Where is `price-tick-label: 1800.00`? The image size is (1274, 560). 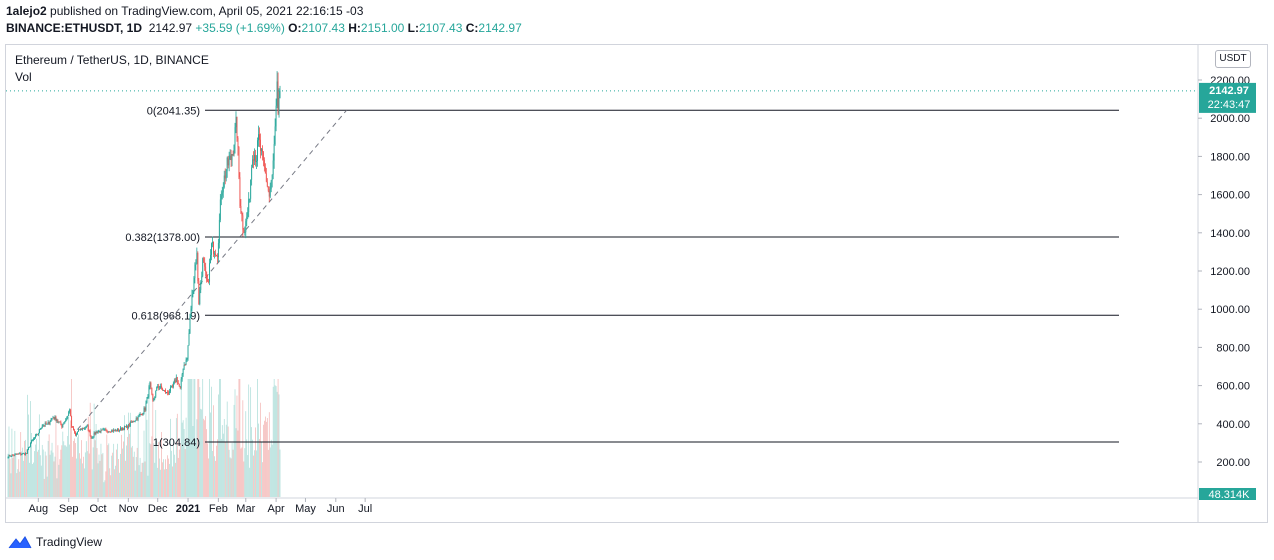
price-tick-label: 1800.00 is located at coordinates (1230, 157).